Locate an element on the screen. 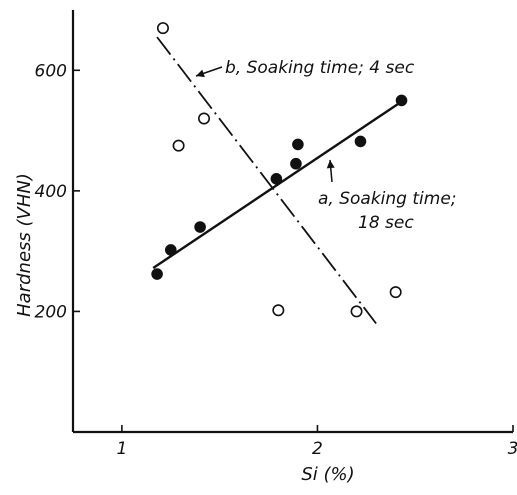  x-tick-label: 1 is located at coordinates (121, 449).